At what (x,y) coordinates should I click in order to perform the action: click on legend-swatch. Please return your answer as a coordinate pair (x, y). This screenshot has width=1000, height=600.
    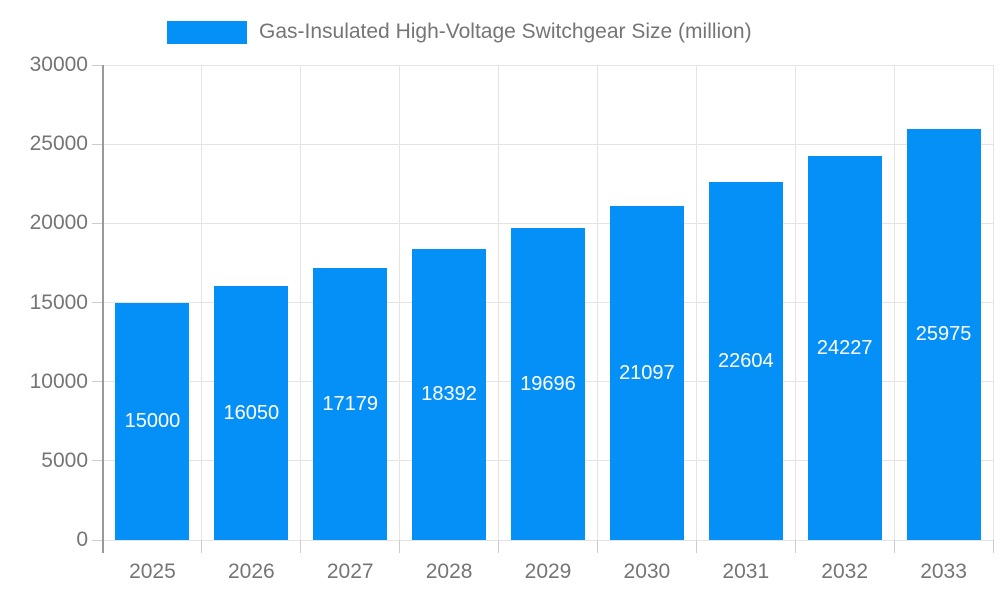
    Looking at the image, I should click on (207, 32).